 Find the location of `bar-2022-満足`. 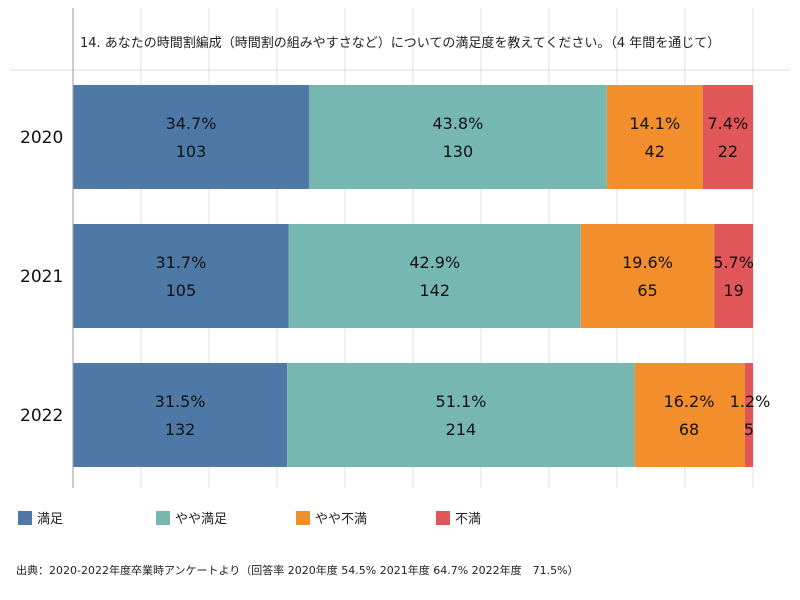

bar-2022-満足 is located at coordinates (180, 415).